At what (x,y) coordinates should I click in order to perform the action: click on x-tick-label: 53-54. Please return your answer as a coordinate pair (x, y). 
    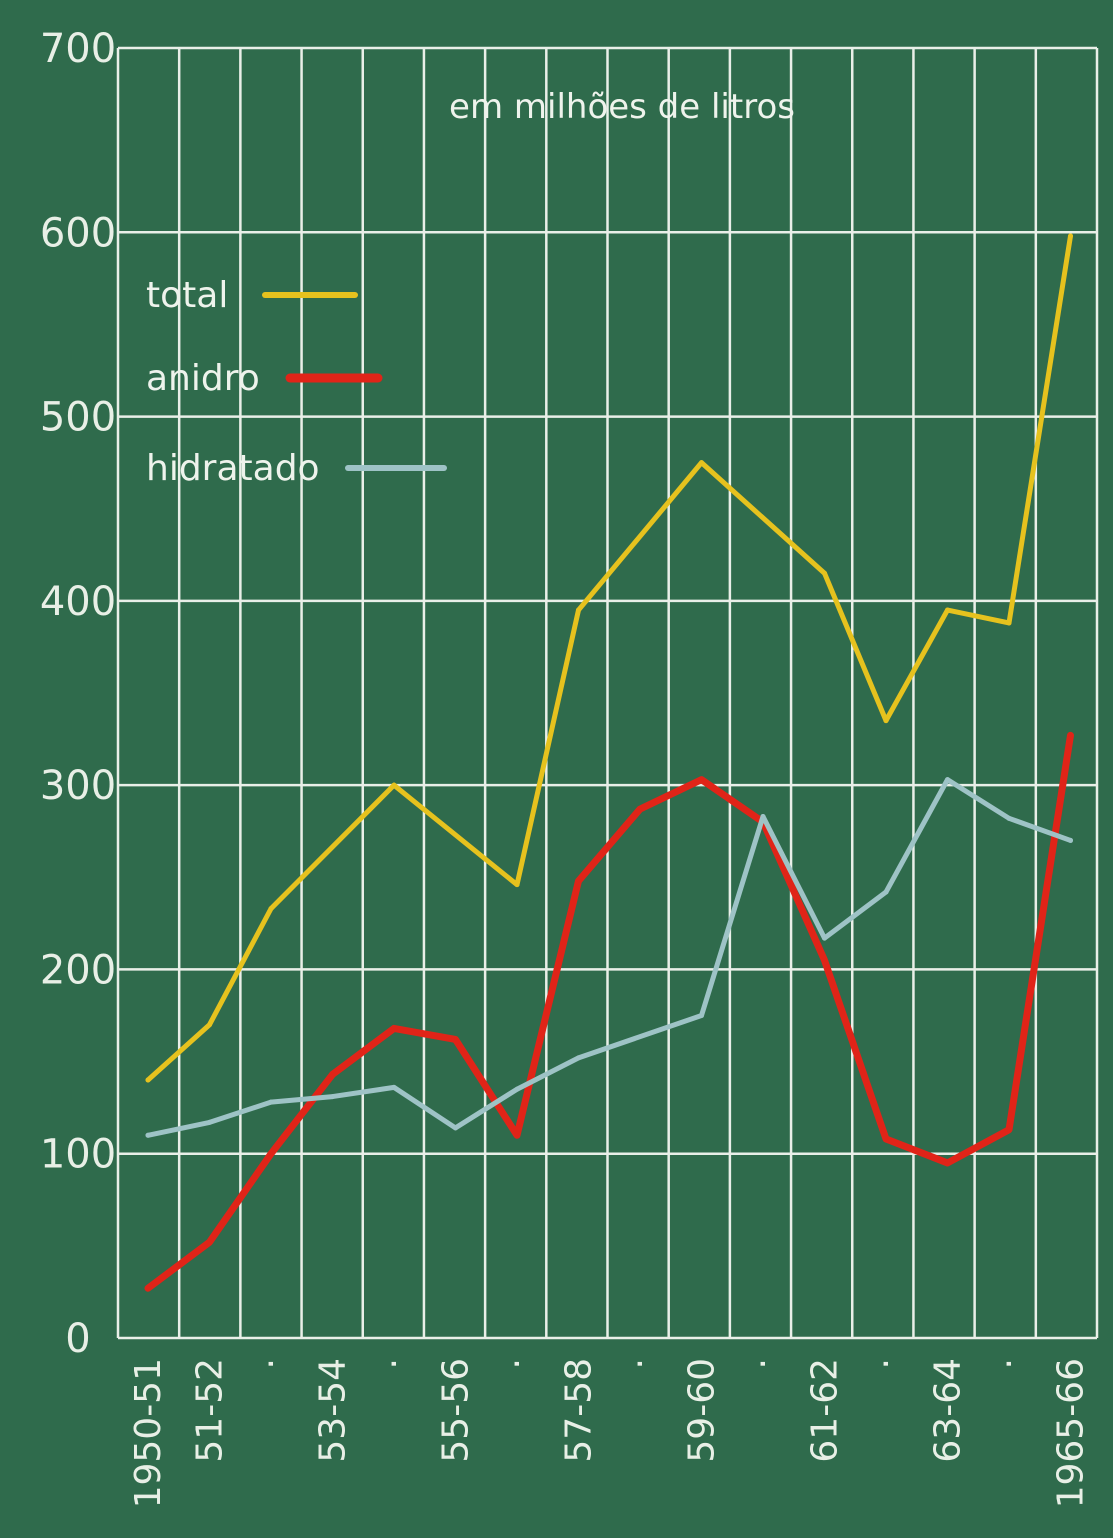
    Looking at the image, I should click on (333, 1410).